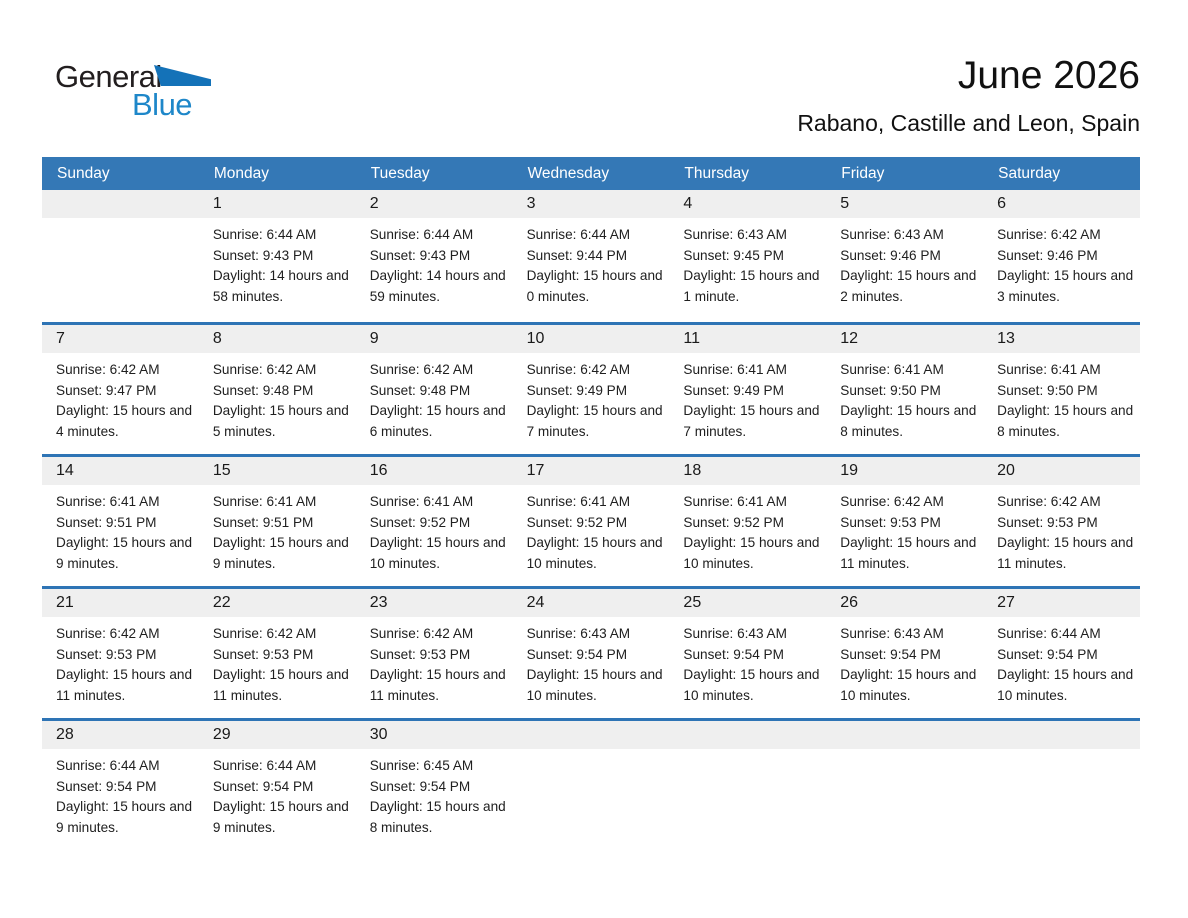 Image resolution: width=1188 pixels, height=918 pixels. What do you see at coordinates (908, 286) in the screenshot?
I see `daylight-text: Daylight: 15 hours and 2 minutes.` at bounding box center [908, 286].